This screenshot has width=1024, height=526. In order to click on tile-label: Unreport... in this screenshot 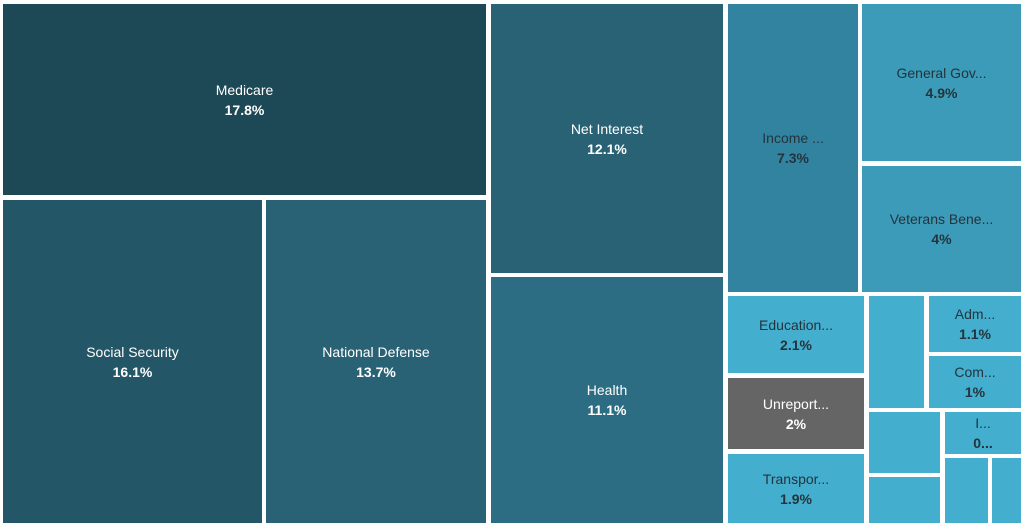, I will do `click(796, 403)`.